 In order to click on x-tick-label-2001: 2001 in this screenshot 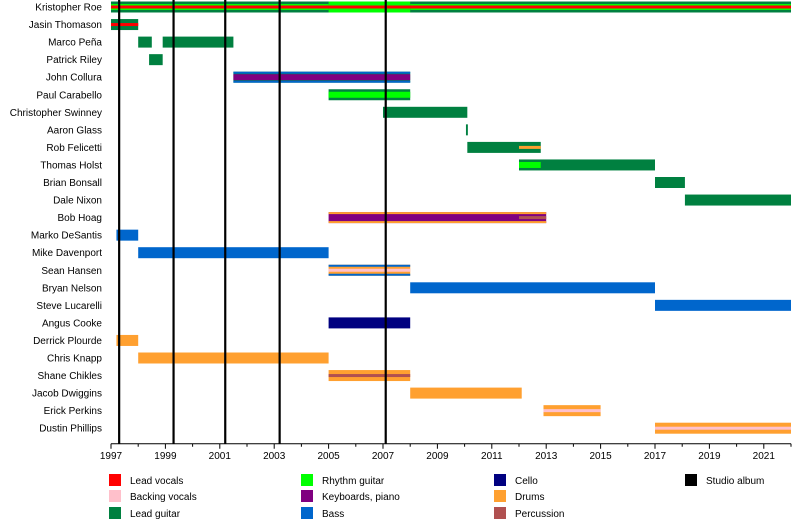, I will do `click(220, 456)`.